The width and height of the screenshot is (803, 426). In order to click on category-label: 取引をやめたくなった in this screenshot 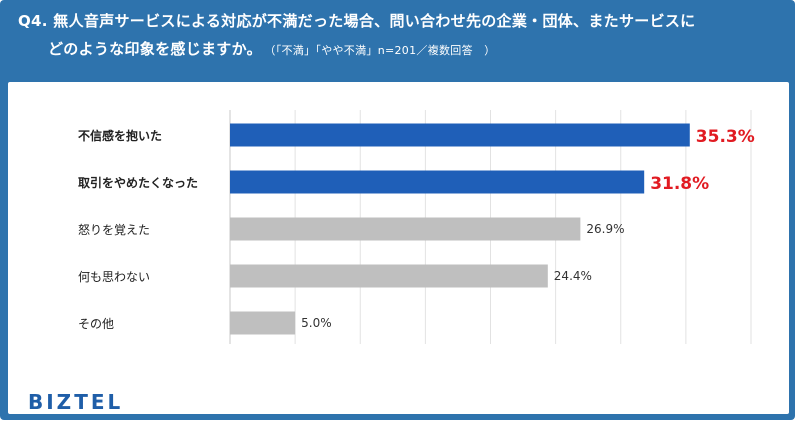, I will do `click(138, 183)`.